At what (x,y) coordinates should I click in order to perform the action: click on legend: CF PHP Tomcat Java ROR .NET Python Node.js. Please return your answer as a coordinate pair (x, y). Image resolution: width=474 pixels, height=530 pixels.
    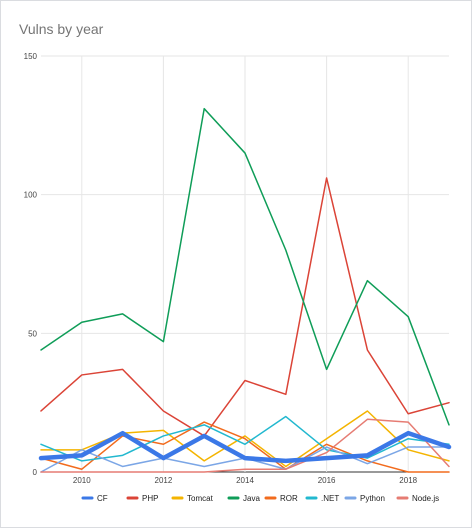
    Looking at the image, I should click on (260, 498).